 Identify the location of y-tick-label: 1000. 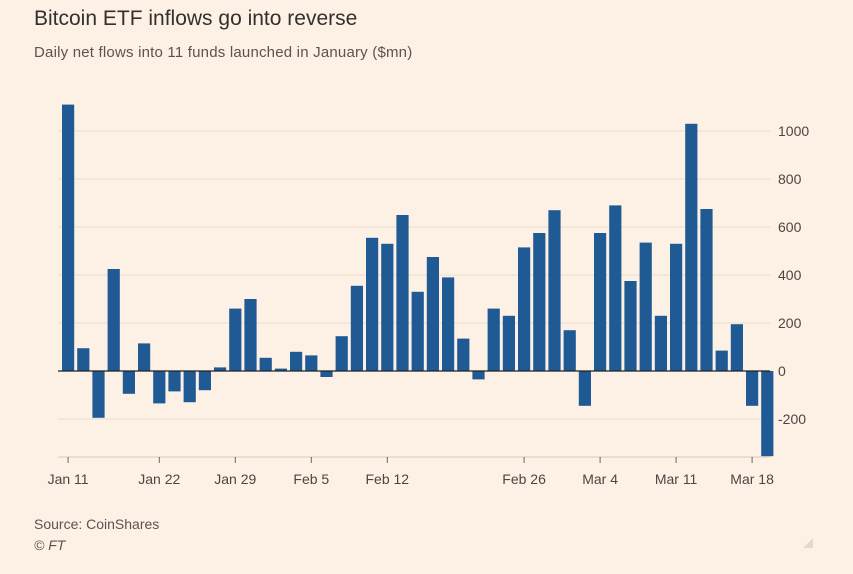
(793, 131).